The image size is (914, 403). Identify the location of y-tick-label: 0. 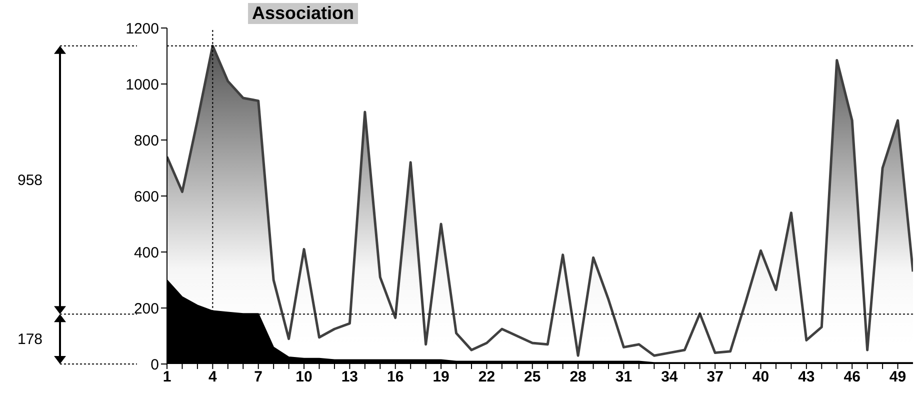
(154, 365).